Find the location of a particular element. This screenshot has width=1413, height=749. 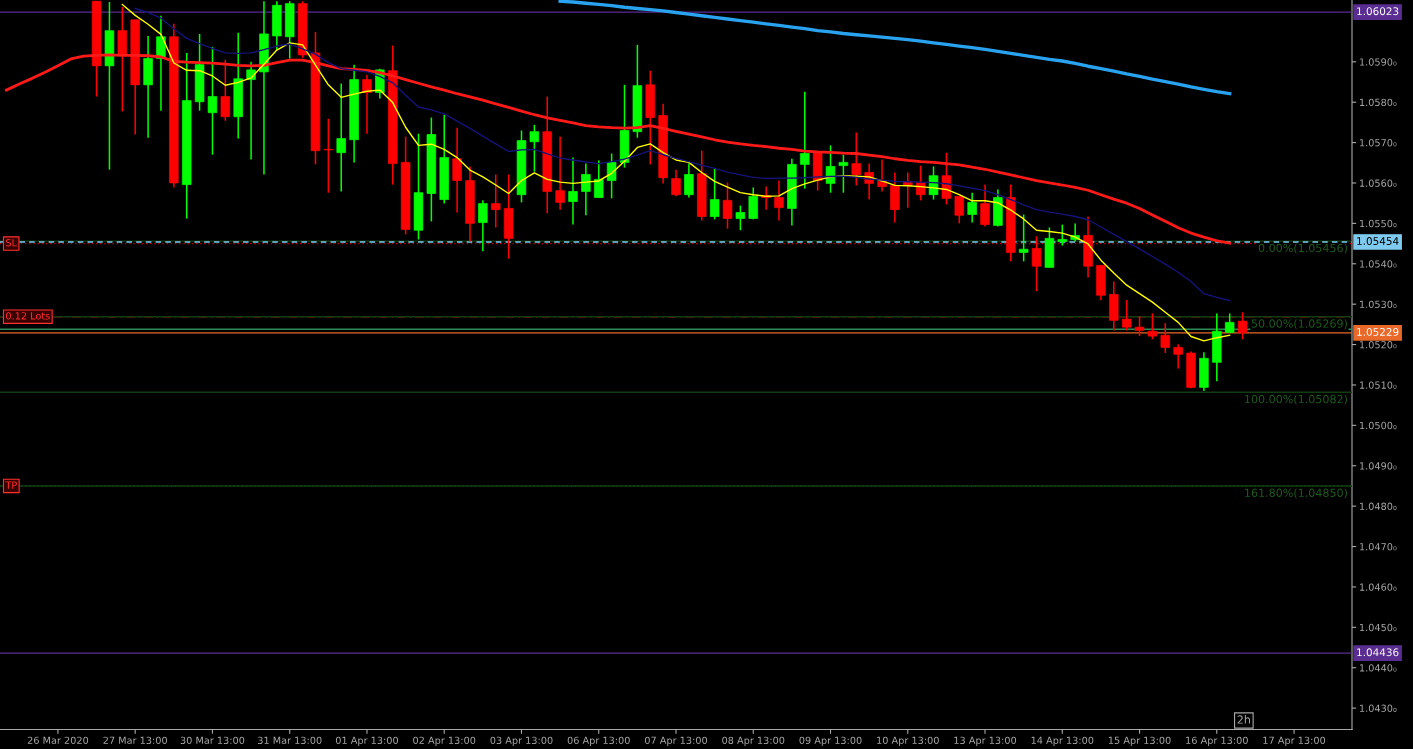

x-tick-label: 13 Apr 13:00 is located at coordinates (985, 741).